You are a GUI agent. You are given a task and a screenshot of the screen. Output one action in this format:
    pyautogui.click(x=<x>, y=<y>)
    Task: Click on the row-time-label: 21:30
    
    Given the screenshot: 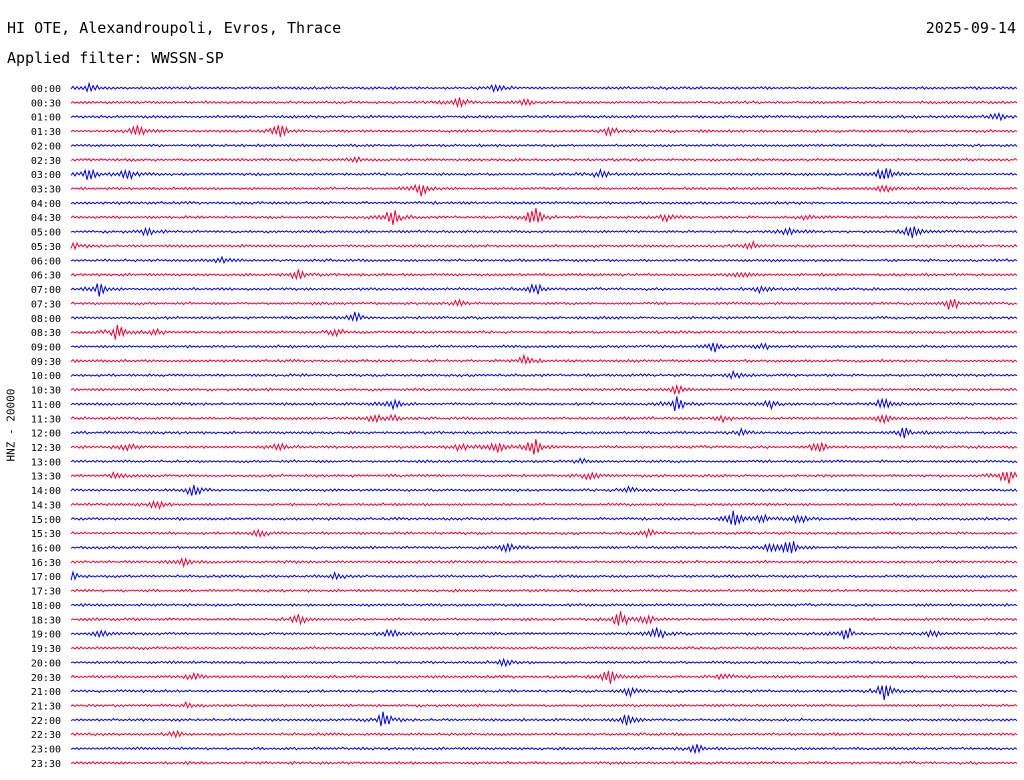 What is the action you would take?
    pyautogui.click(x=46, y=706)
    